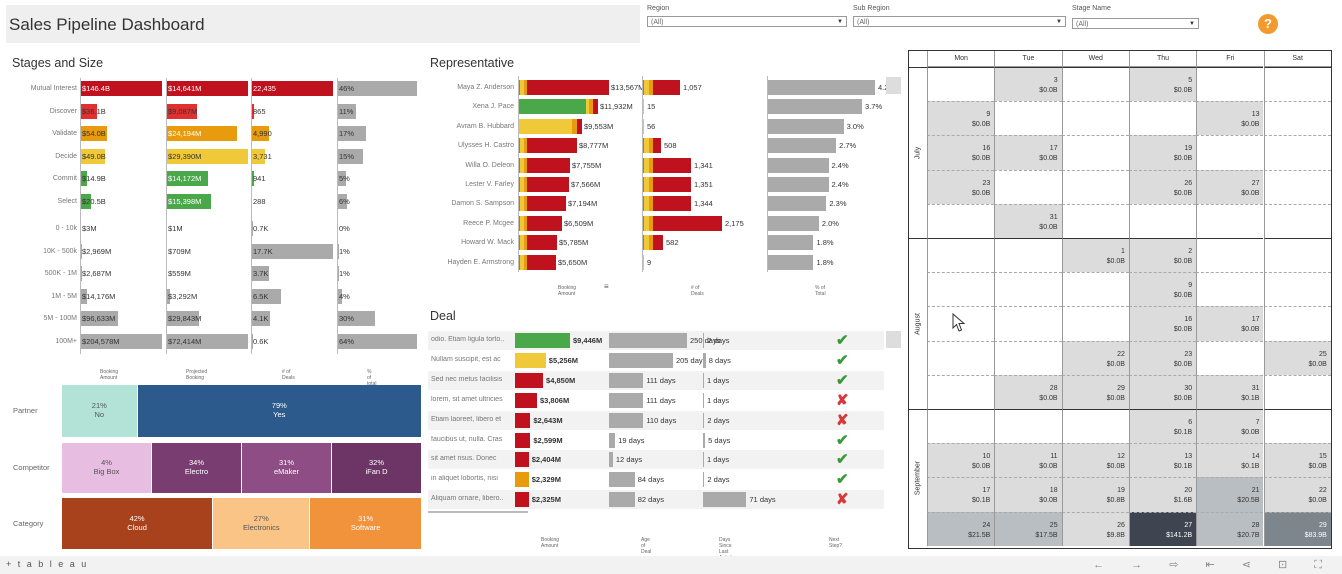 The height and width of the screenshot is (574, 1342). I want to click on calendar-day-cell: 7 $0.0B, so click(1230, 426).